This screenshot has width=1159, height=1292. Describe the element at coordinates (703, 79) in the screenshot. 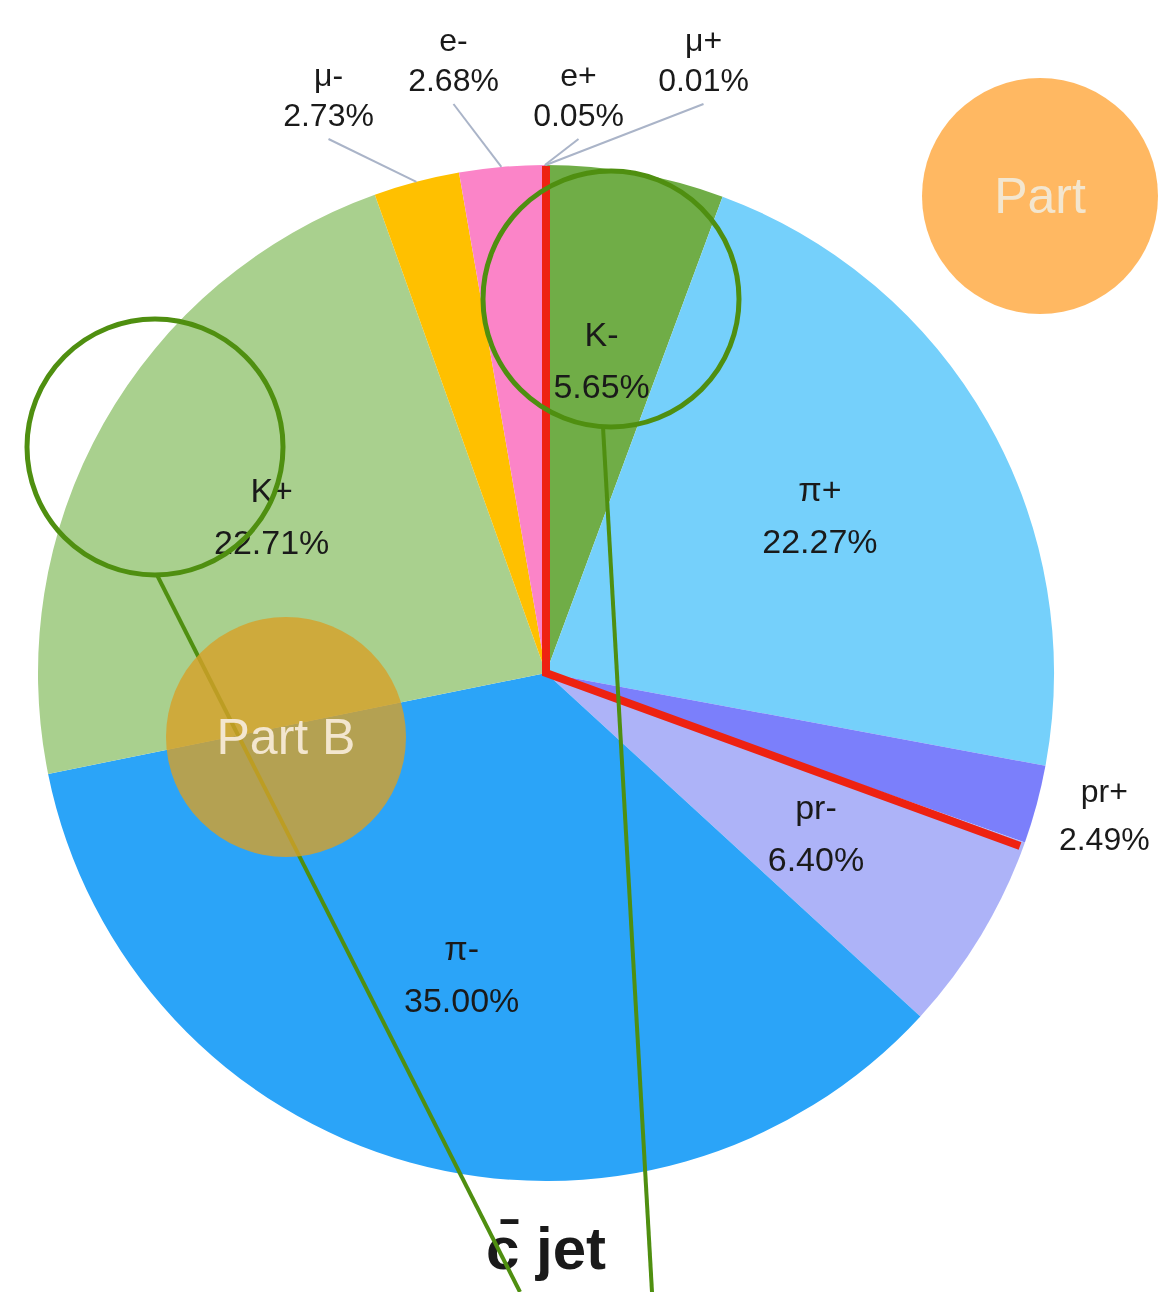

I see `data-label: 0.01%` at that location.